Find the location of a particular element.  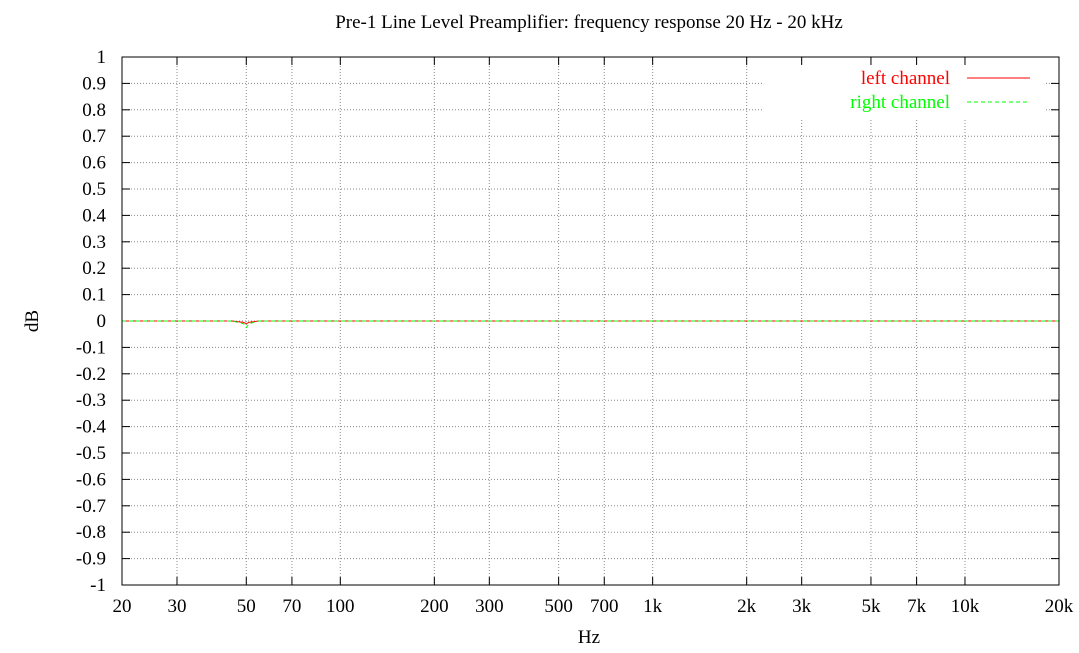

data-series is located at coordinates (590, 324).